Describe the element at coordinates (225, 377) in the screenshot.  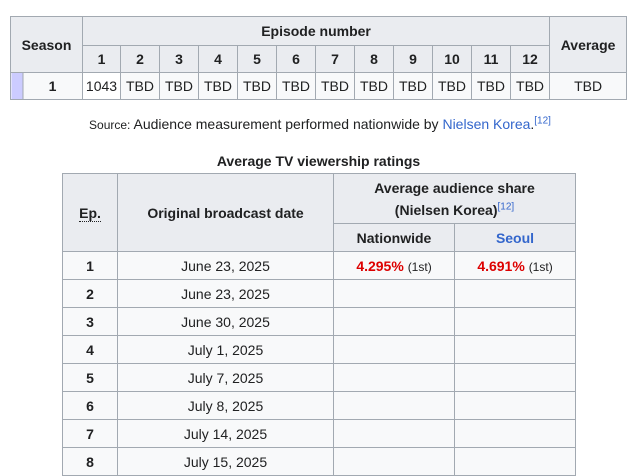
I see `broadcast-date: July 7, 2025` at that location.